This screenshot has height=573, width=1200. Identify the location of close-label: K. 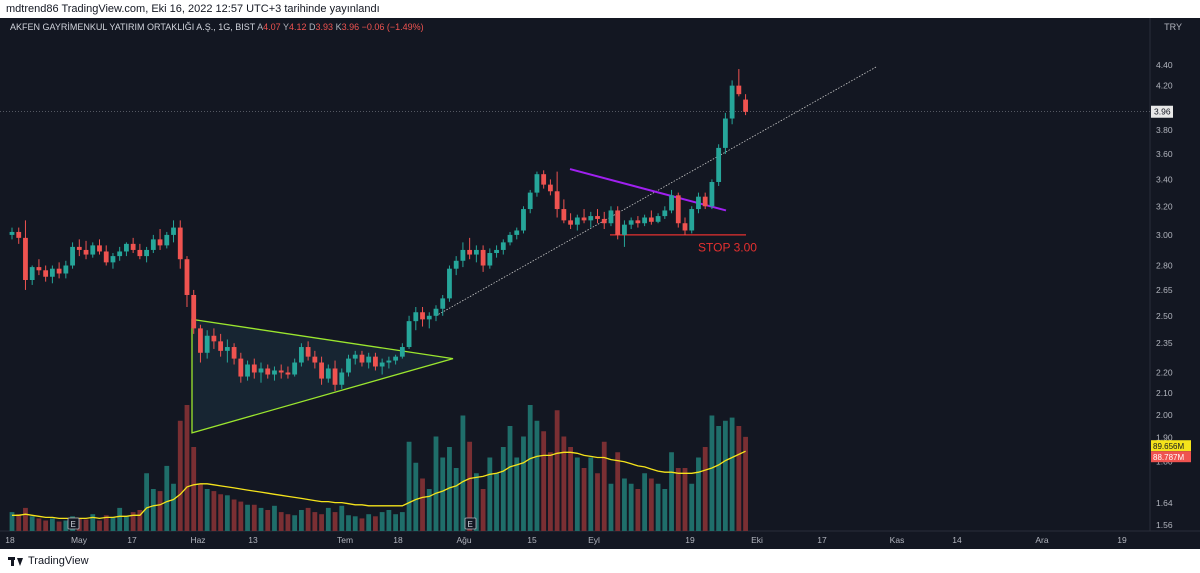
(338, 27).